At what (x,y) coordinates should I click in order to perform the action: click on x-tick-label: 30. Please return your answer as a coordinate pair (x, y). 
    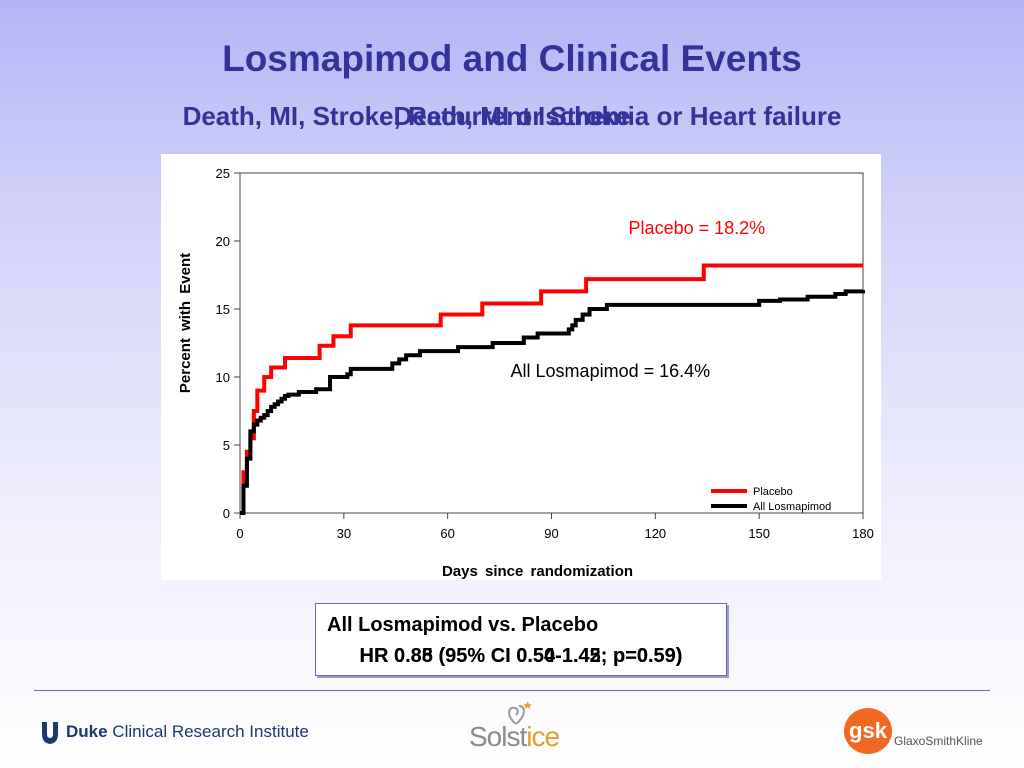
    Looking at the image, I should click on (344, 533).